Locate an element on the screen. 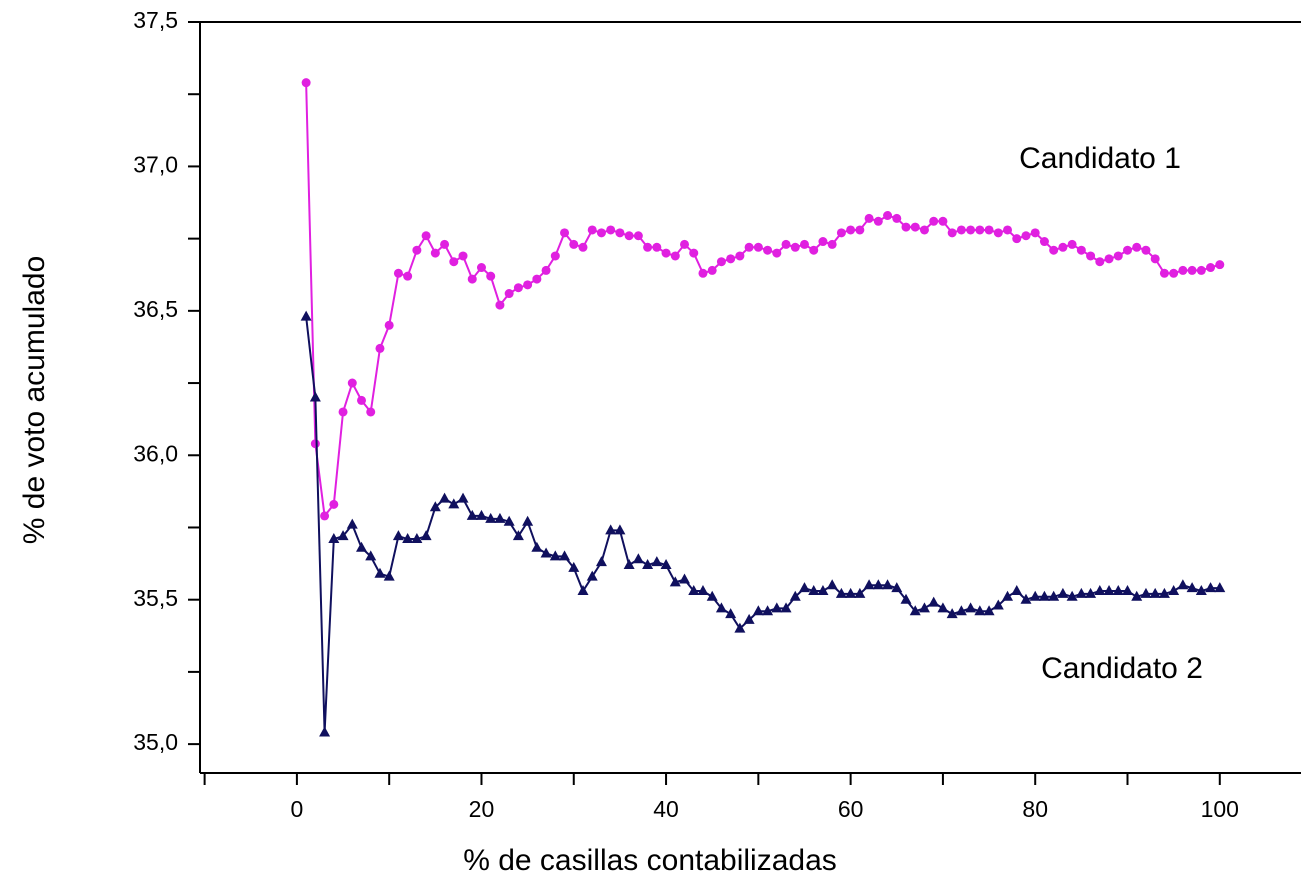 The image size is (1301, 883). x-tick-label: 80 is located at coordinates (1035, 809).